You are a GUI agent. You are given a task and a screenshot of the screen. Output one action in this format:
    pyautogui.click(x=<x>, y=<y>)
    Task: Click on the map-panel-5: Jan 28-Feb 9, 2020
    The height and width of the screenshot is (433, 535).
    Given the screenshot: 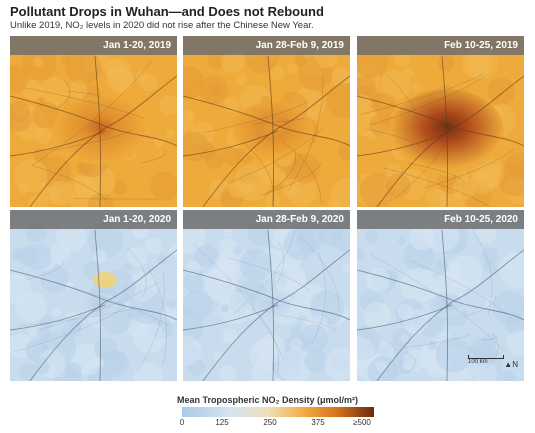 What is the action you would take?
    pyautogui.click(x=266, y=295)
    